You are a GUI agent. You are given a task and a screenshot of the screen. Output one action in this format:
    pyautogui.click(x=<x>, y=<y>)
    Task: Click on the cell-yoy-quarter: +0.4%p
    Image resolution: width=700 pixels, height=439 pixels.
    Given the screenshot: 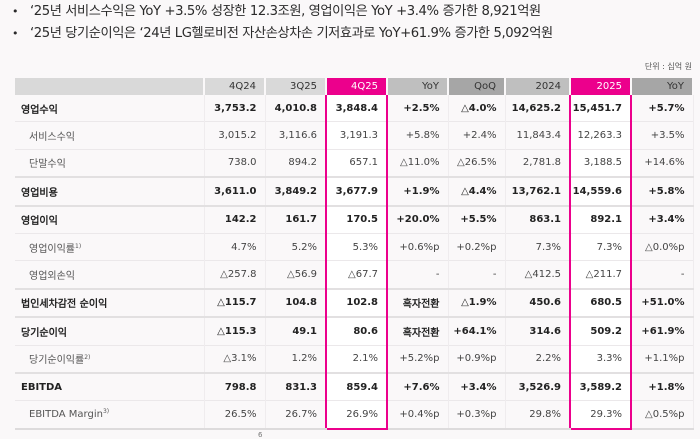 What is the action you would take?
    pyautogui.click(x=418, y=415)
    